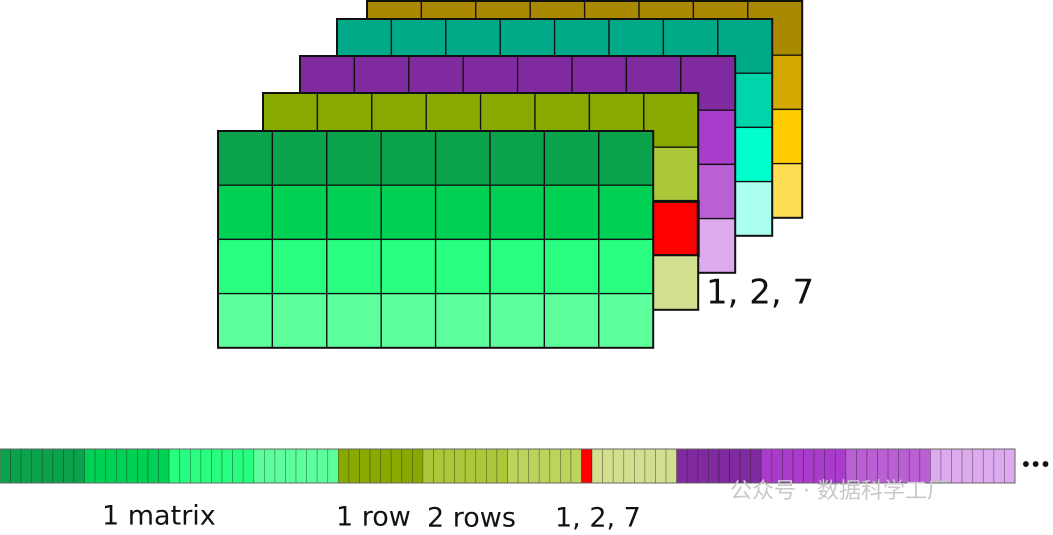  I want to click on strip-label: 1 row, so click(373, 517).